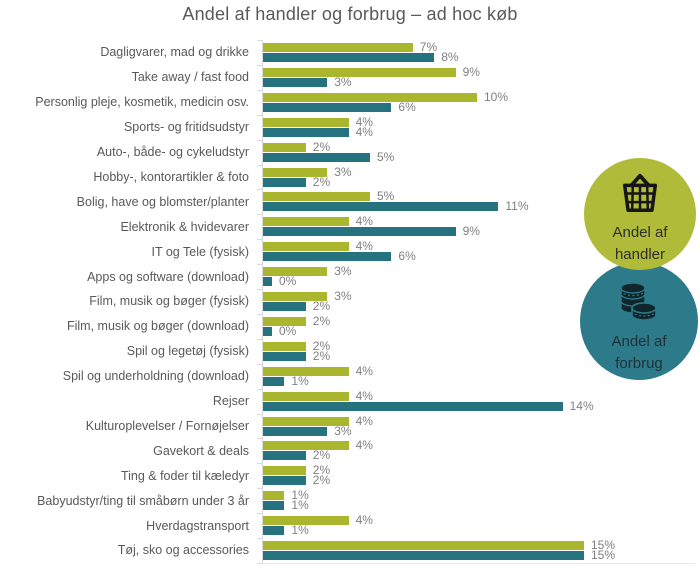  Describe the element at coordinates (640, 214) in the screenshot. I see `legend-badge-handler: Andel af handler` at that location.